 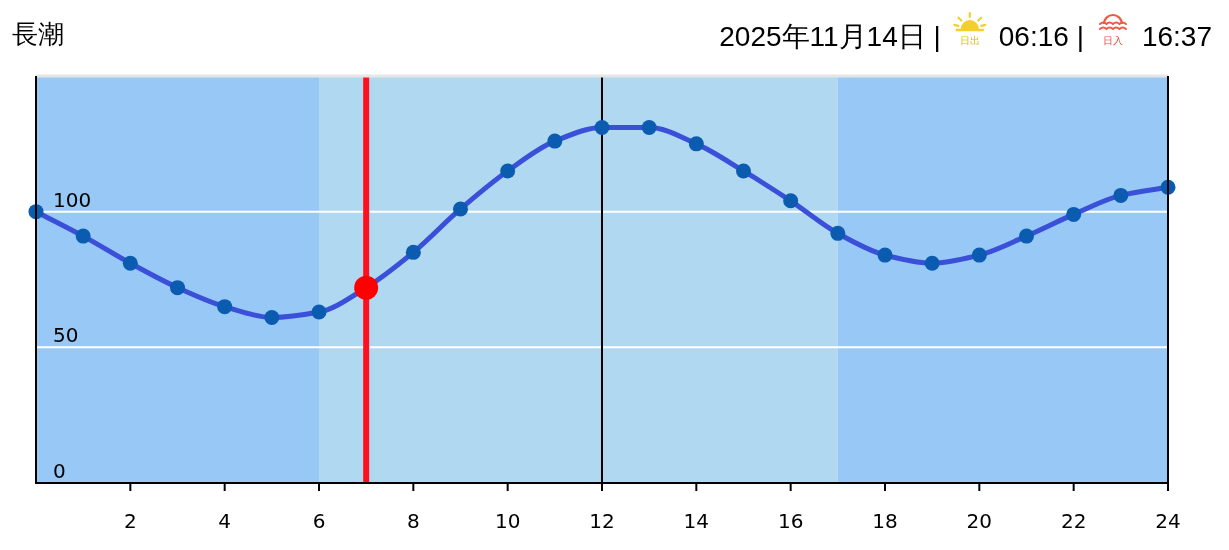 What do you see at coordinates (696, 521) in the screenshot?
I see `x-tick-label: 14` at bounding box center [696, 521].